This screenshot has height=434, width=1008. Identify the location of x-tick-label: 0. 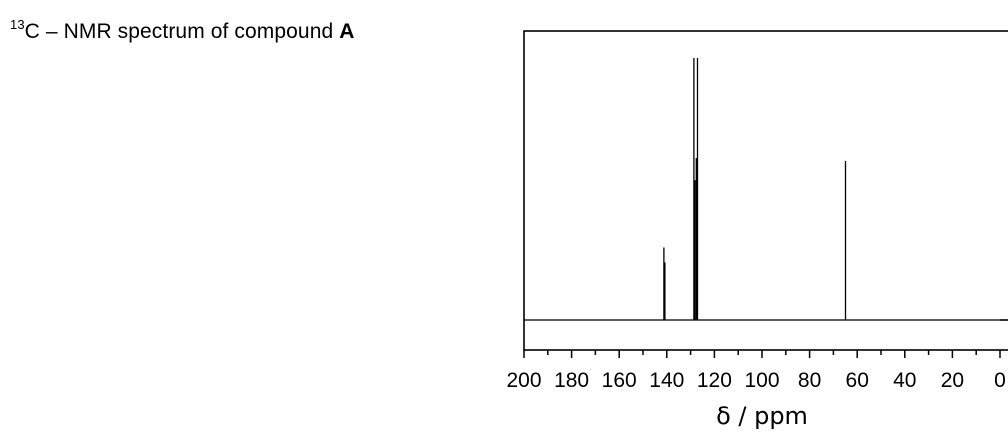
(1000, 380).